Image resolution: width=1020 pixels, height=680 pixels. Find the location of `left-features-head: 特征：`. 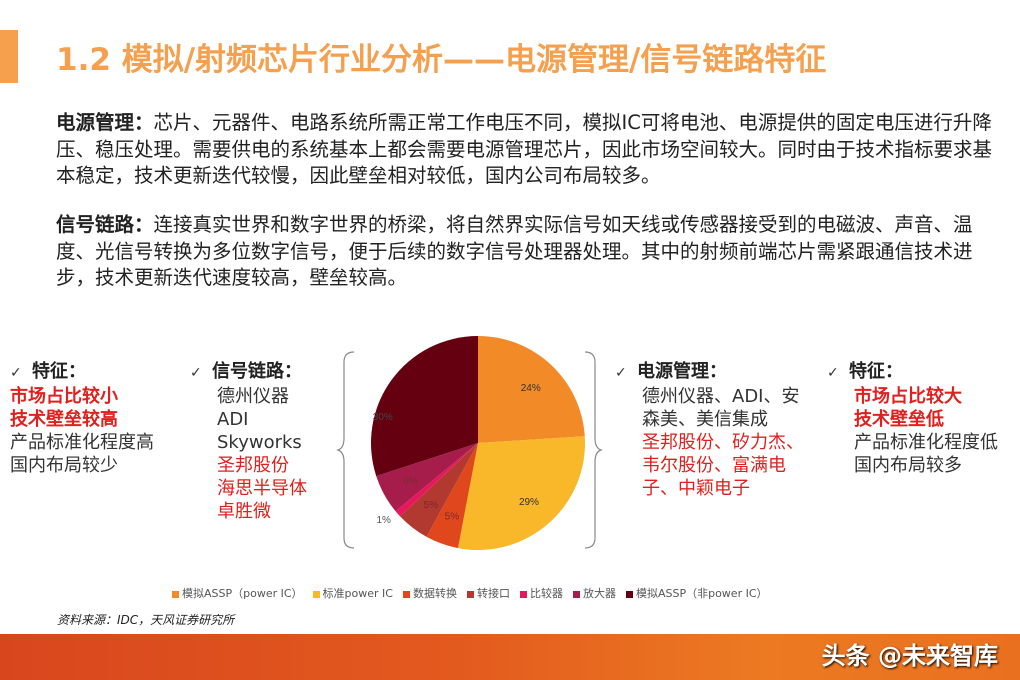

left-features-head: 特征： is located at coordinates (59, 371).